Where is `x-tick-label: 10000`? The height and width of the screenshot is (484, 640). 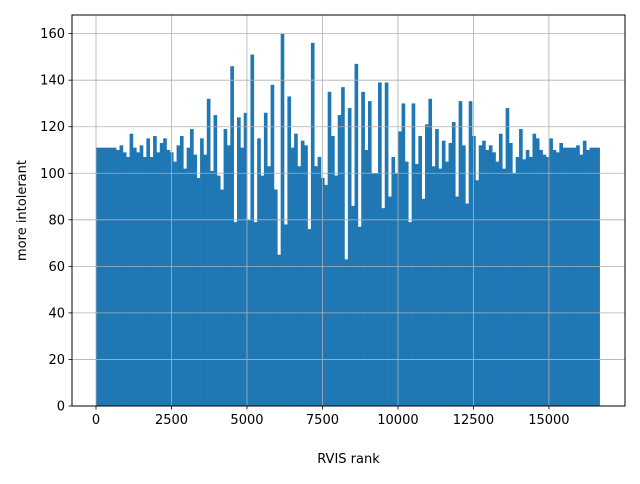
x-tick-label: 10000 is located at coordinates (397, 420).